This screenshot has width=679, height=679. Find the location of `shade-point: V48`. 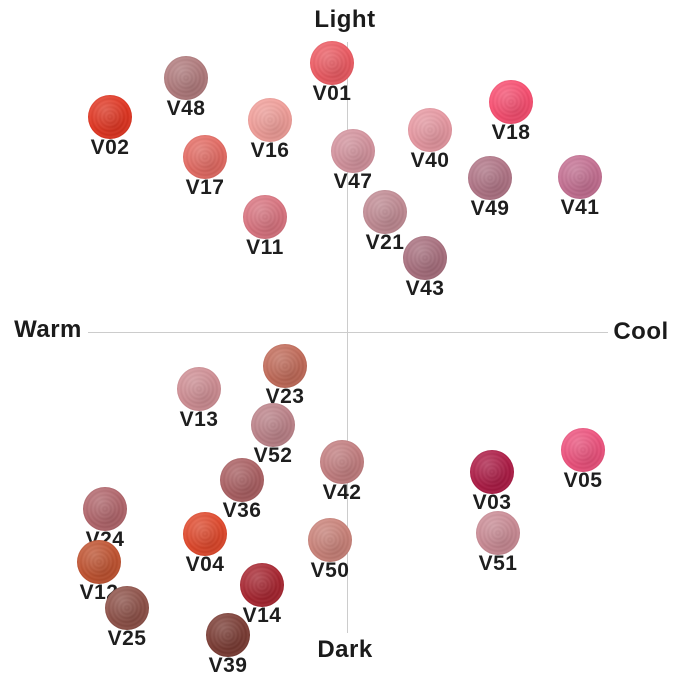

shade-point: V48 is located at coordinates (186, 88).